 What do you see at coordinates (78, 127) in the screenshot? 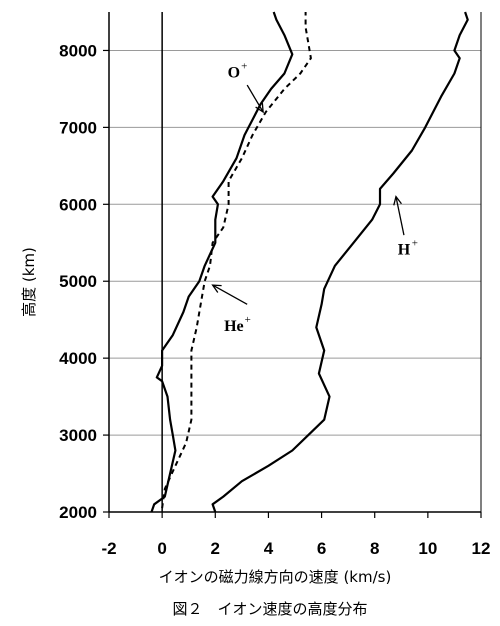
I see `y-tick-label: 7000` at bounding box center [78, 127].